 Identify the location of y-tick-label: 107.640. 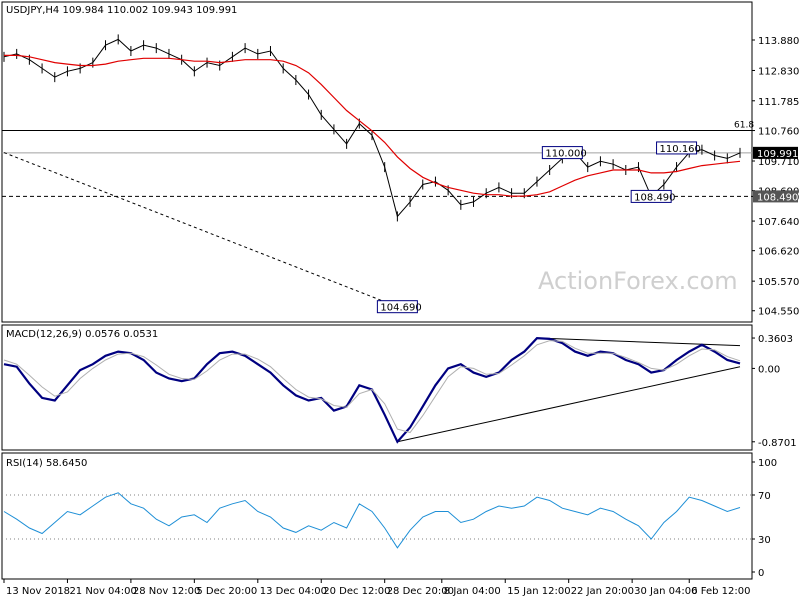
(778, 222).